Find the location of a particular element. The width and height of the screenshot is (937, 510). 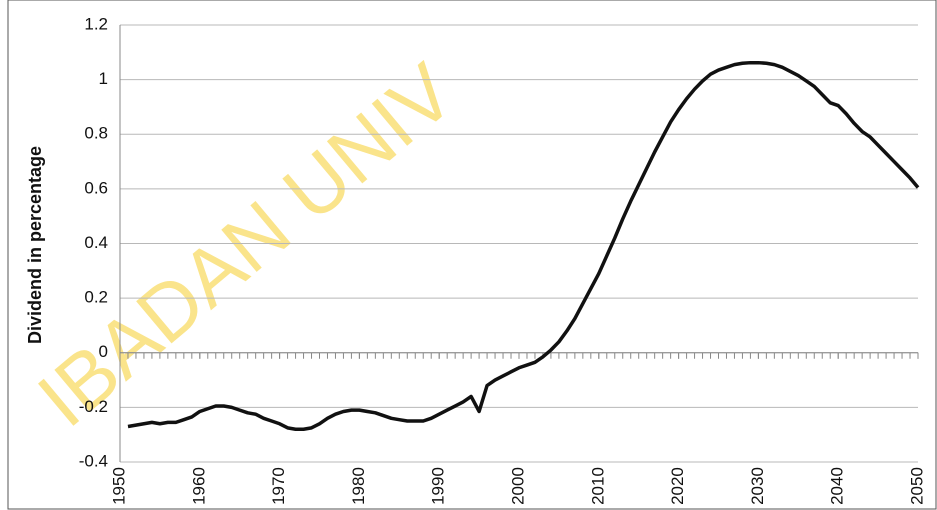

x-tick-label: 2000 is located at coordinates (517, 486).